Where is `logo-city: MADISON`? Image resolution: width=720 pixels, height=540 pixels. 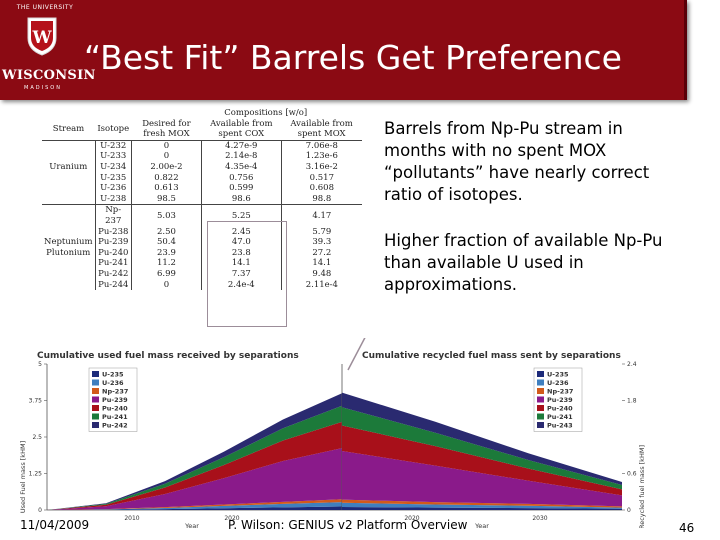 logo-city: MADISON is located at coordinates (43, 88).